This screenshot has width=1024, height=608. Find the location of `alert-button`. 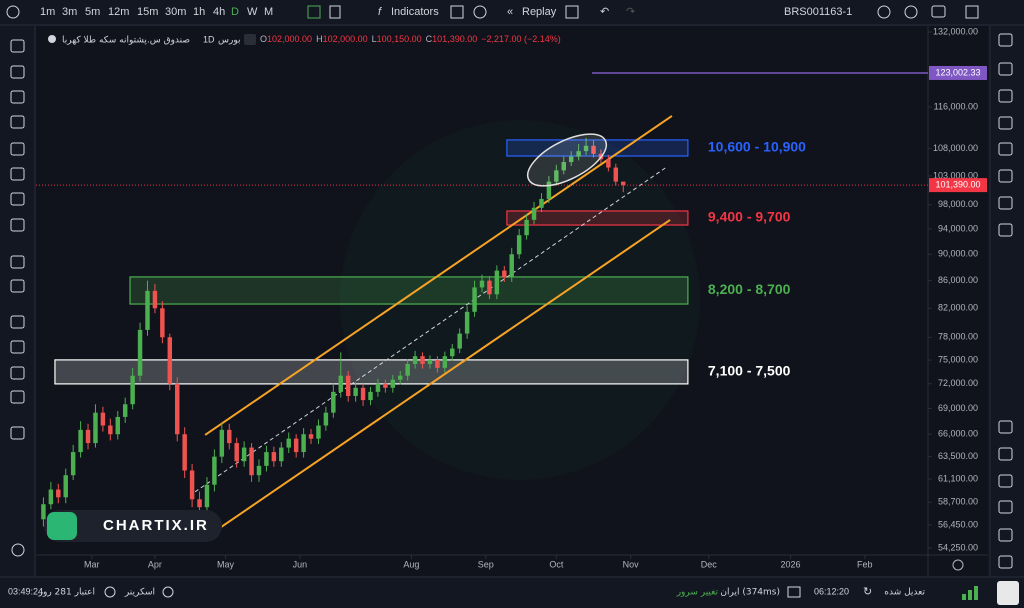

alert-button is located at coordinates (480, 12).